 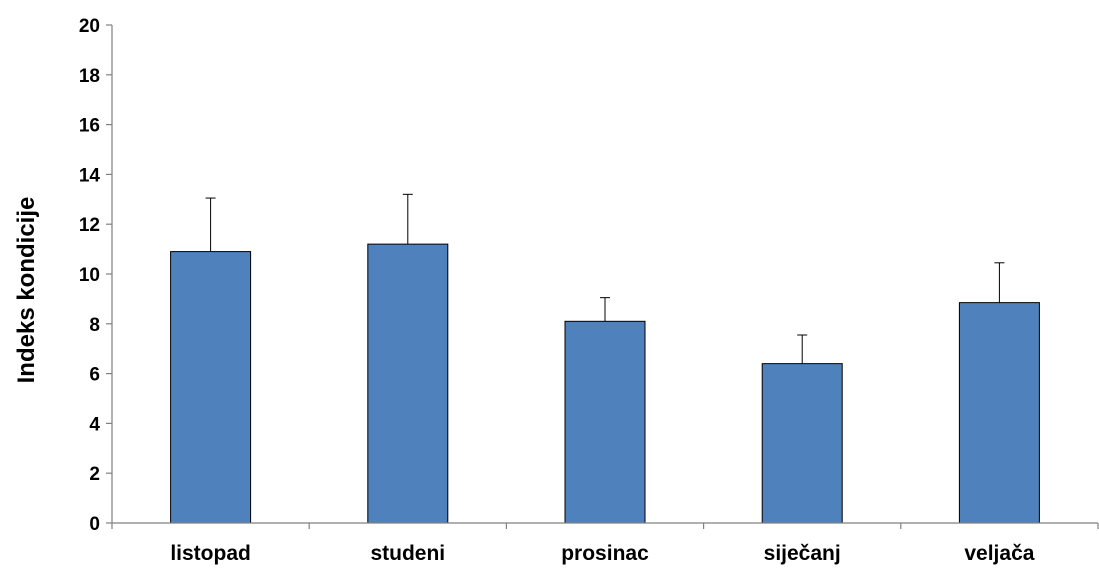 I want to click on x-category-label: listopad, so click(x=210, y=553).